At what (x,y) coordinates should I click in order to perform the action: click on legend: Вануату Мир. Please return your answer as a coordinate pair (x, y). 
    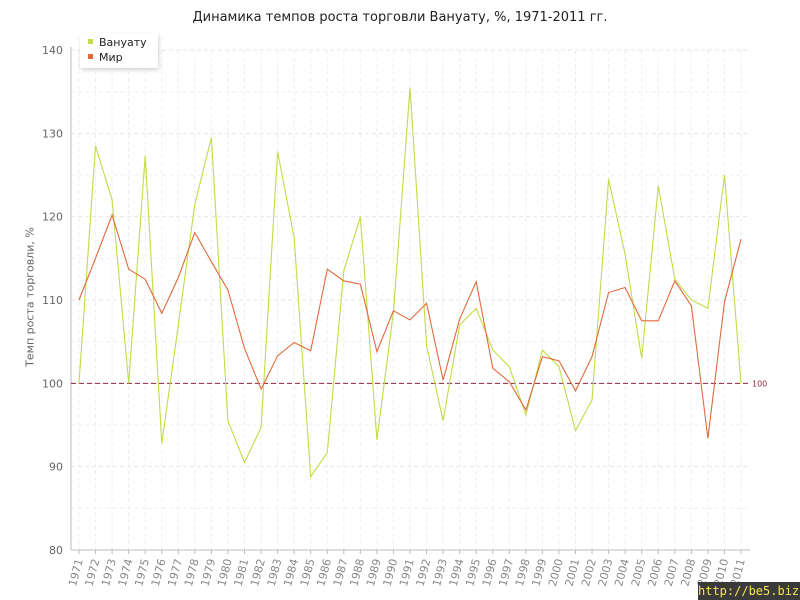
    Looking at the image, I should click on (119, 50).